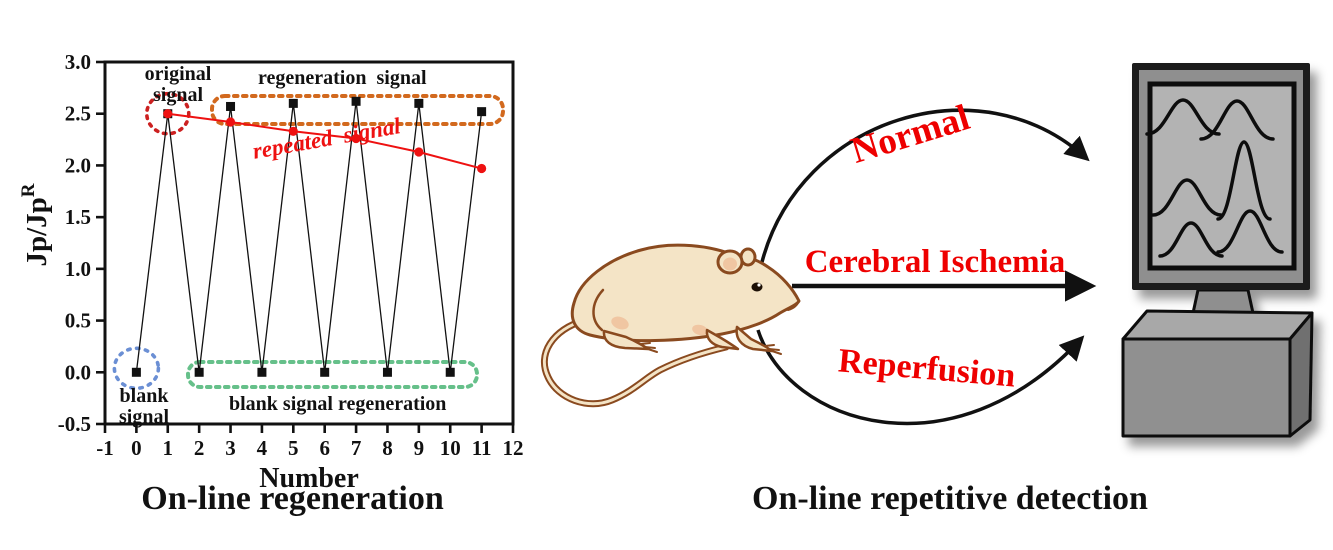 The width and height of the screenshot is (1333, 550). I want to click on monitor-screen, so click(1222, 176).